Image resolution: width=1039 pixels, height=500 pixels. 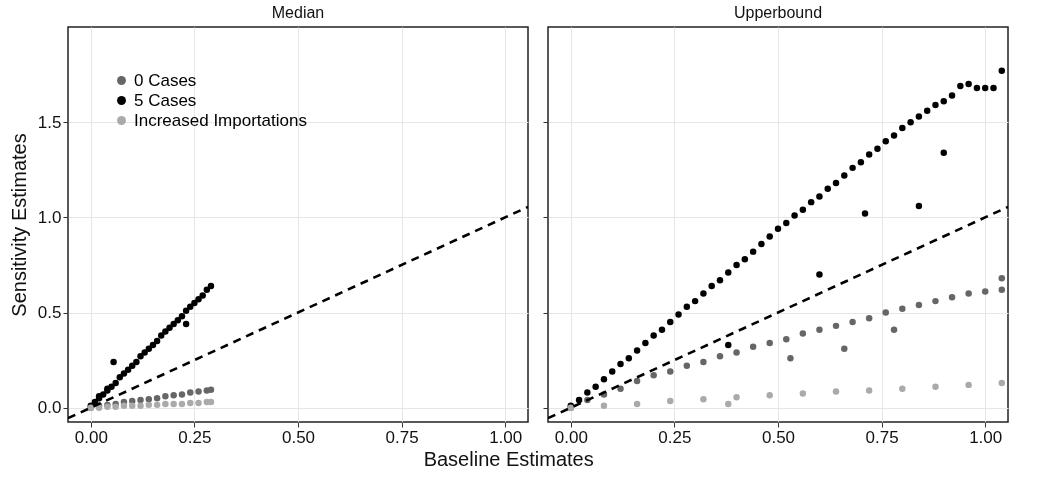 What do you see at coordinates (298, 437) in the screenshot?
I see `x-tick-label: 0.50` at bounding box center [298, 437].